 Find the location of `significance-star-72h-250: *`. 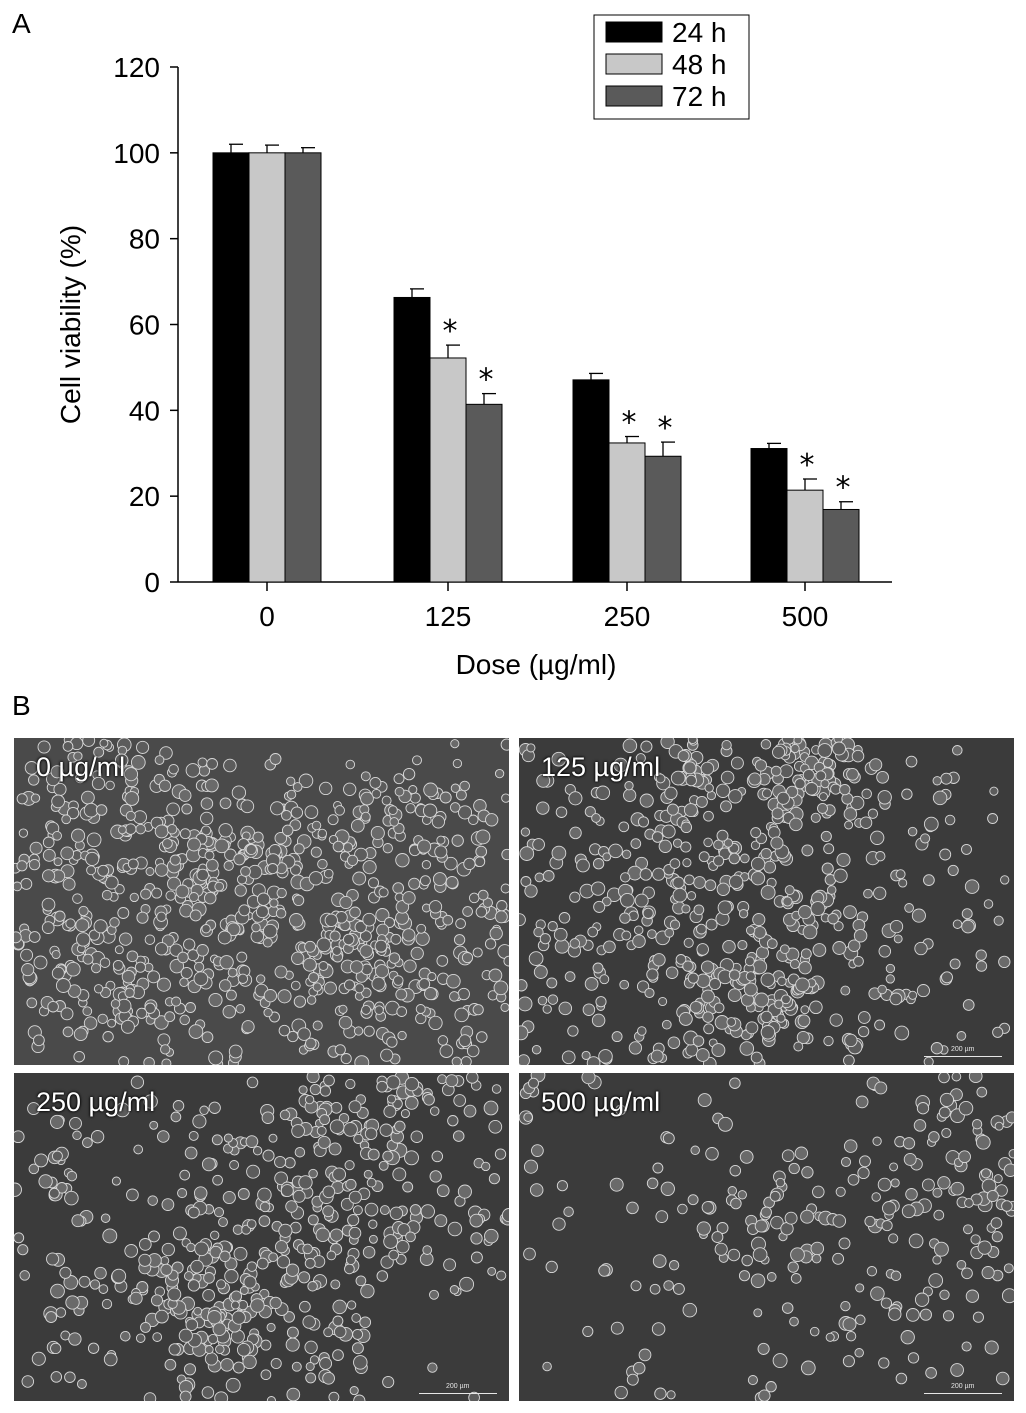

significance-star-72h-250: * is located at coordinates (665, 428).